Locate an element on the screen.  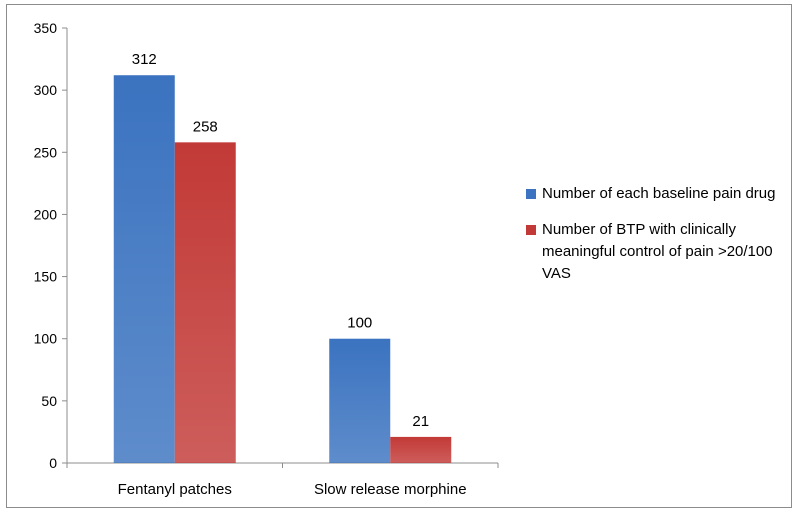
legend-swatch-btp is located at coordinates (531, 230).